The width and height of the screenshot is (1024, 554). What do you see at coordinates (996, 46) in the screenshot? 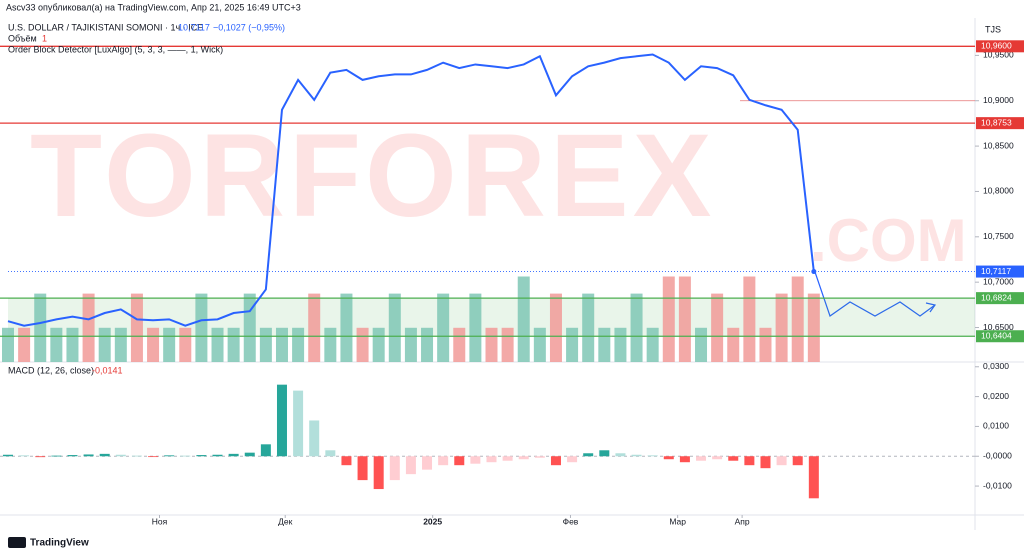
I see `price-label: 10,9600` at bounding box center [996, 46].